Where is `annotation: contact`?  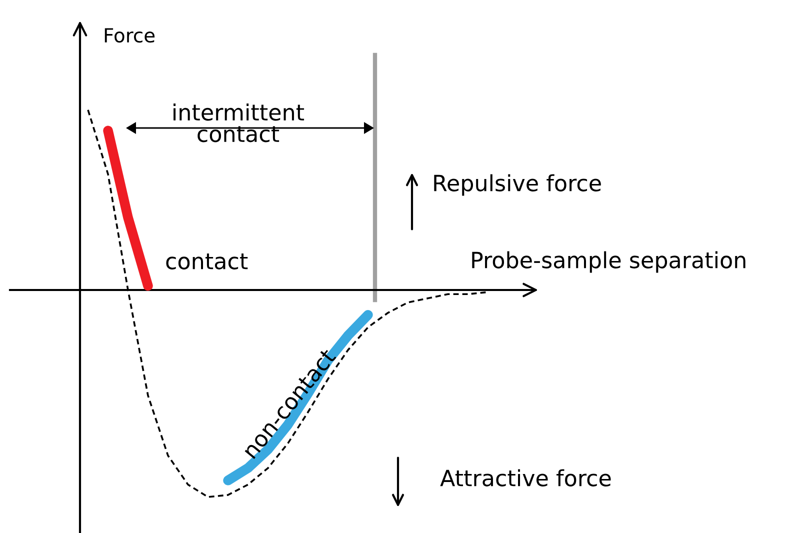
annotation: contact is located at coordinates (207, 262).